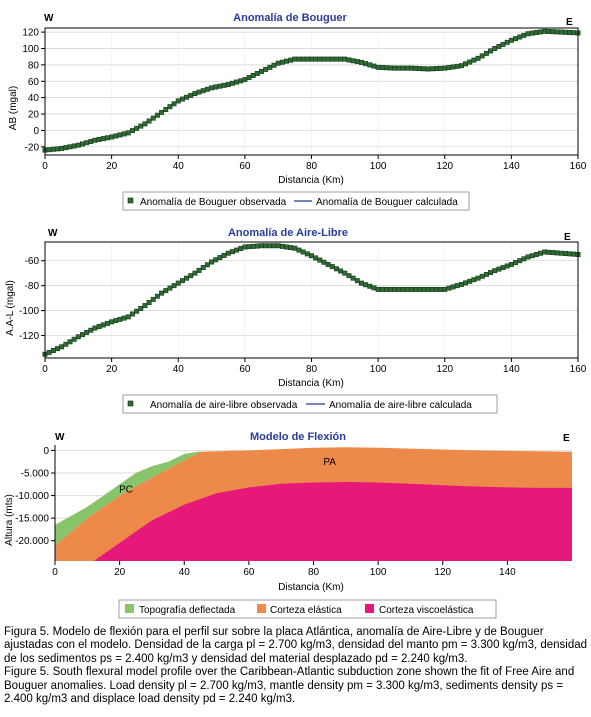  Describe the element at coordinates (298, 437) in the screenshot. I see `flexure-title: Modelo de Flexión` at that location.